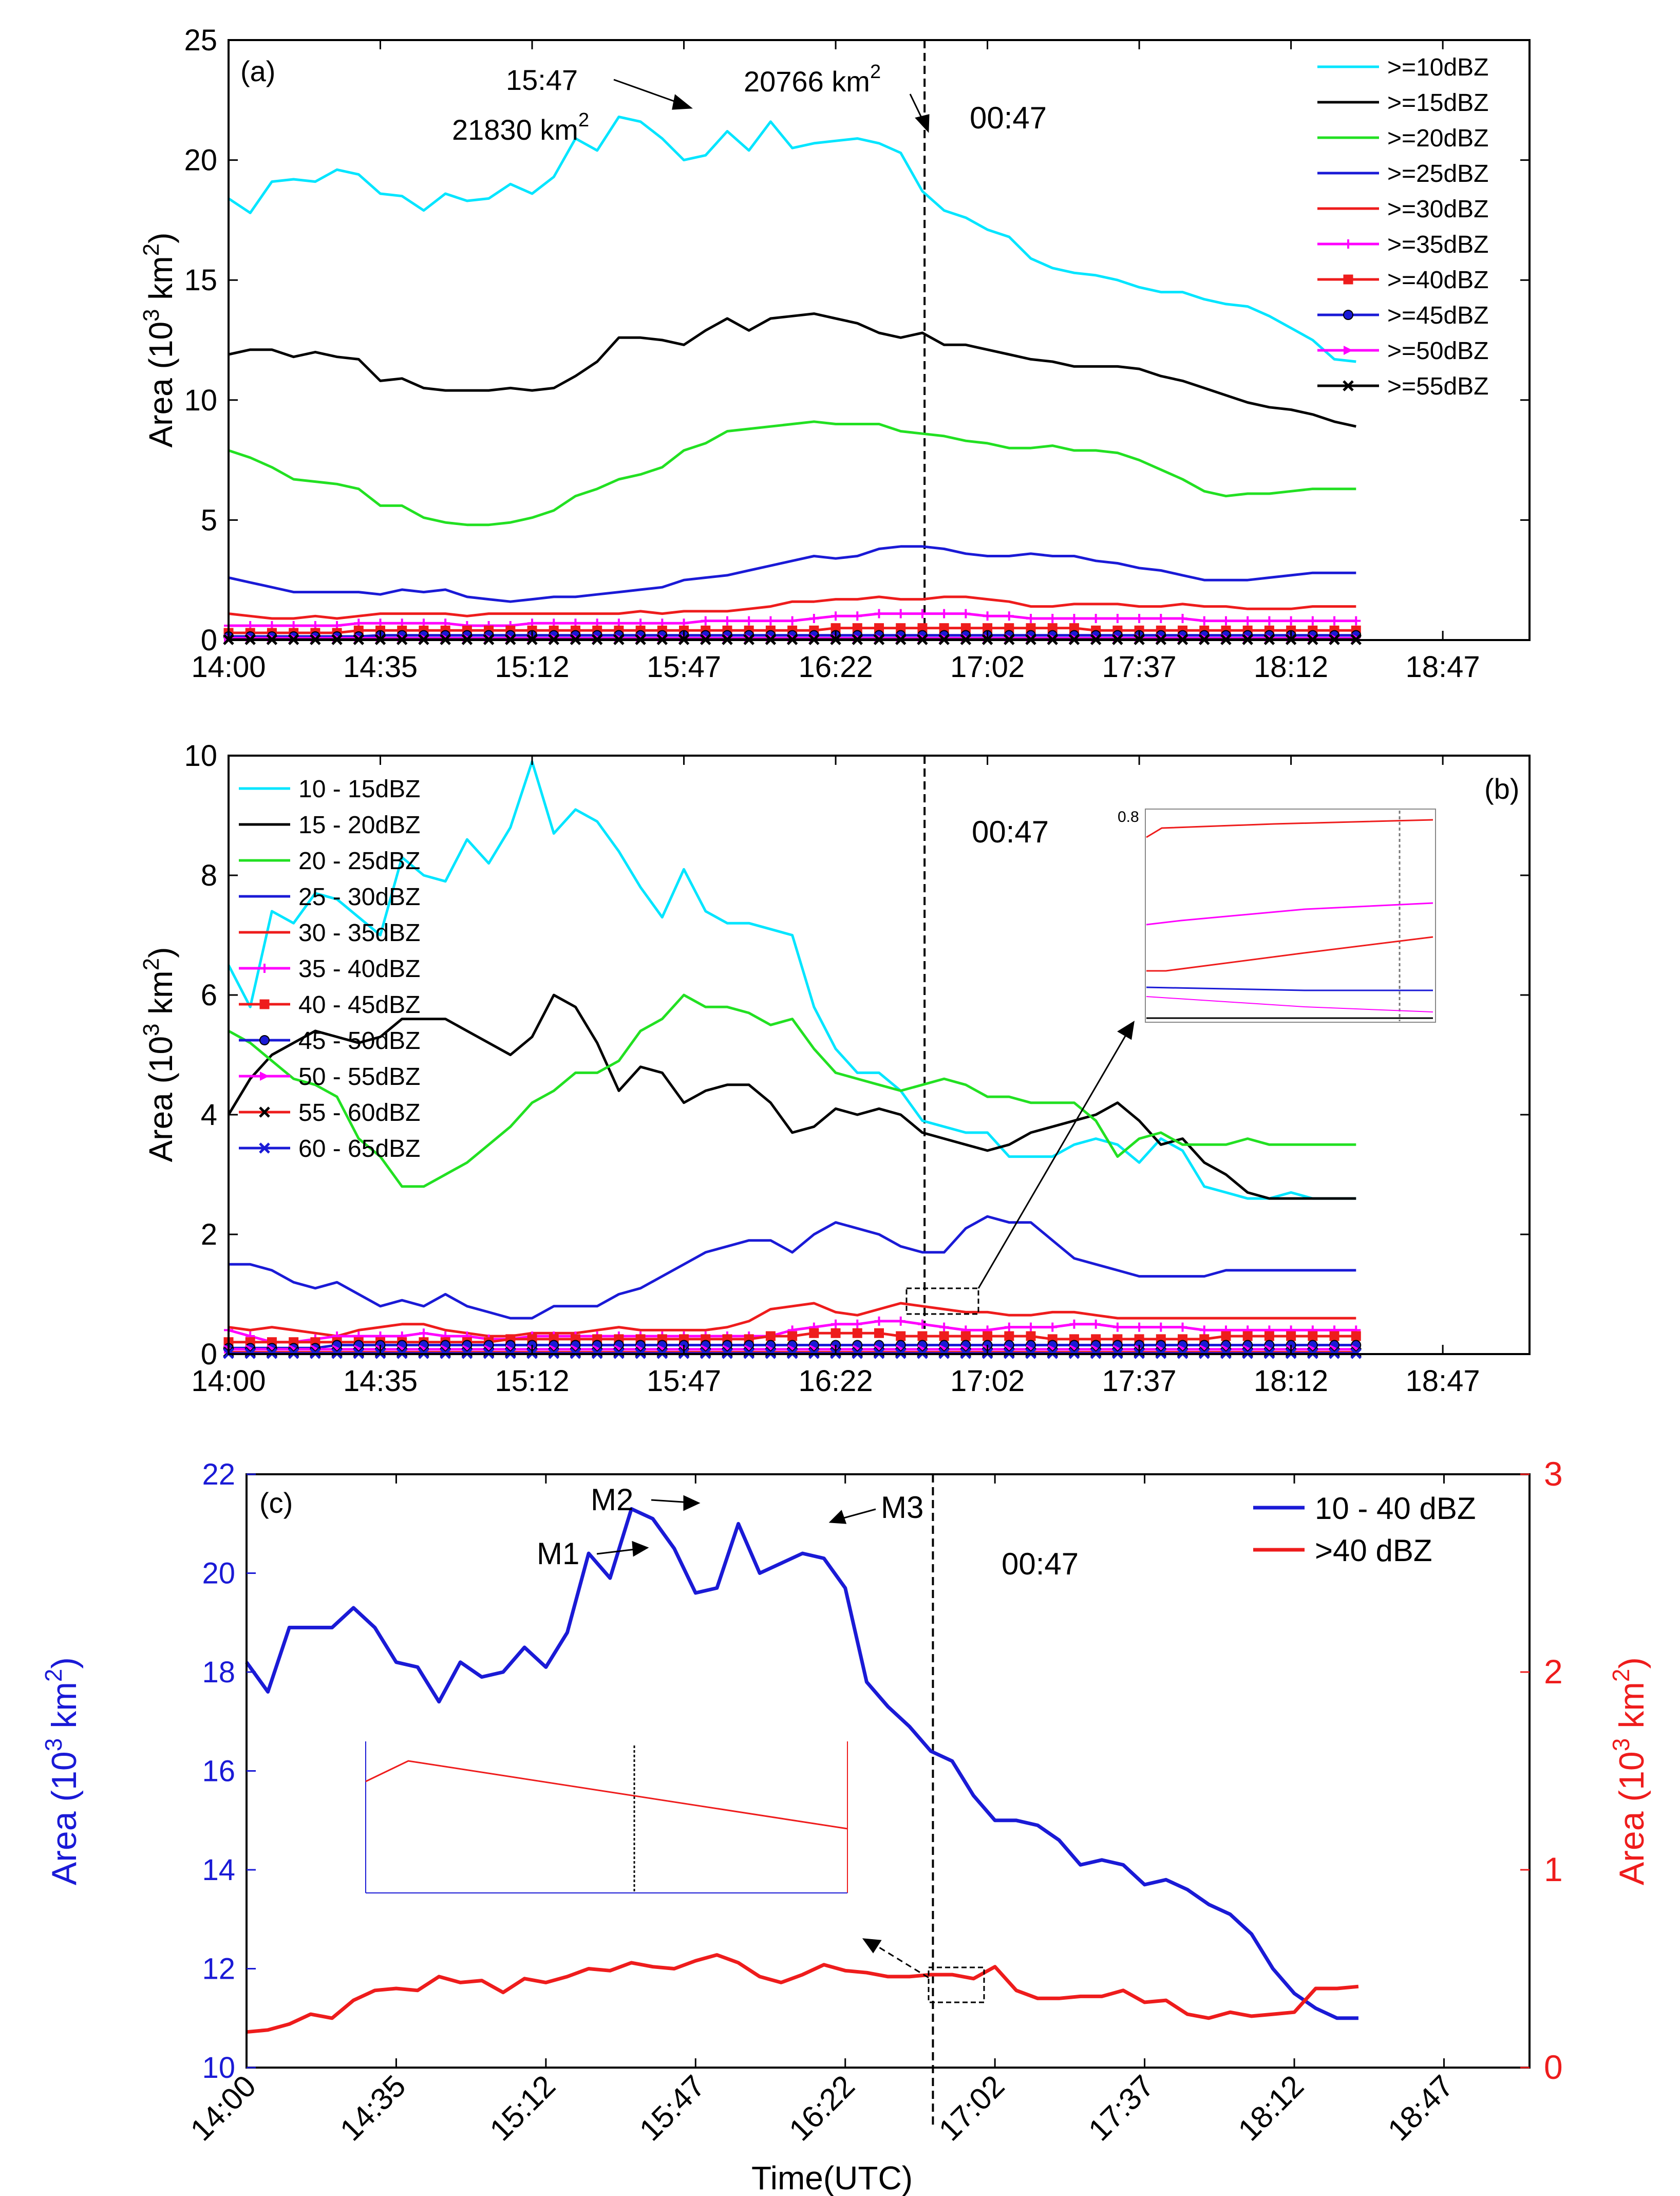 This screenshot has height=2196, width=1680. Describe the element at coordinates (792, 1267) in the screenshot. I see `series-25-30dbz` at that location.